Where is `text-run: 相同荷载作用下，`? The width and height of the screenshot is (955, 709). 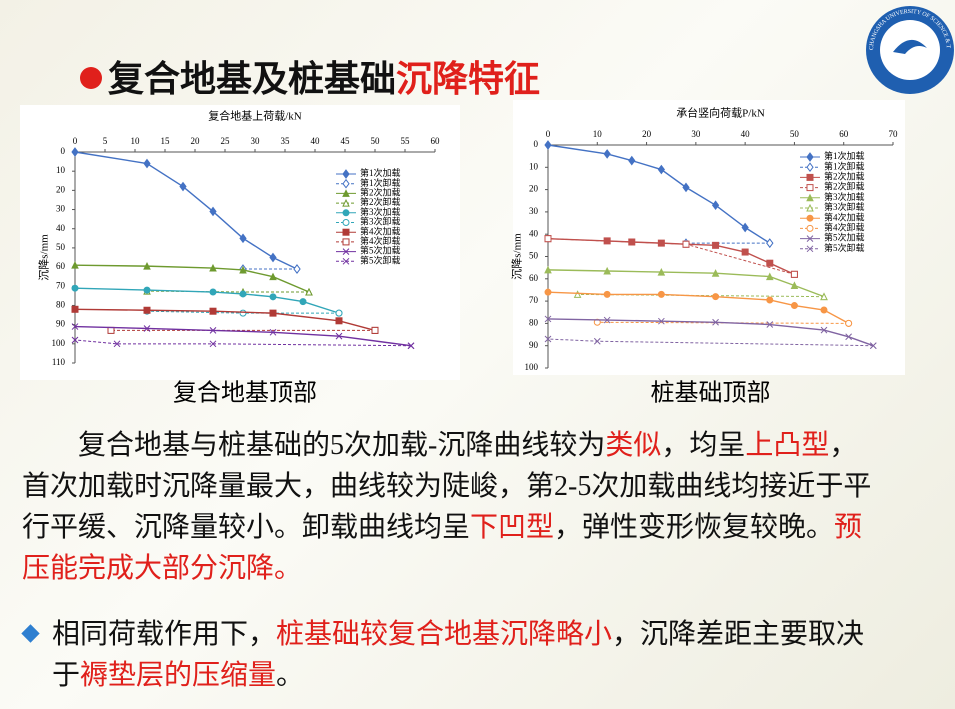
text-run: 相同荷载作用下， is located at coordinates (164, 634).